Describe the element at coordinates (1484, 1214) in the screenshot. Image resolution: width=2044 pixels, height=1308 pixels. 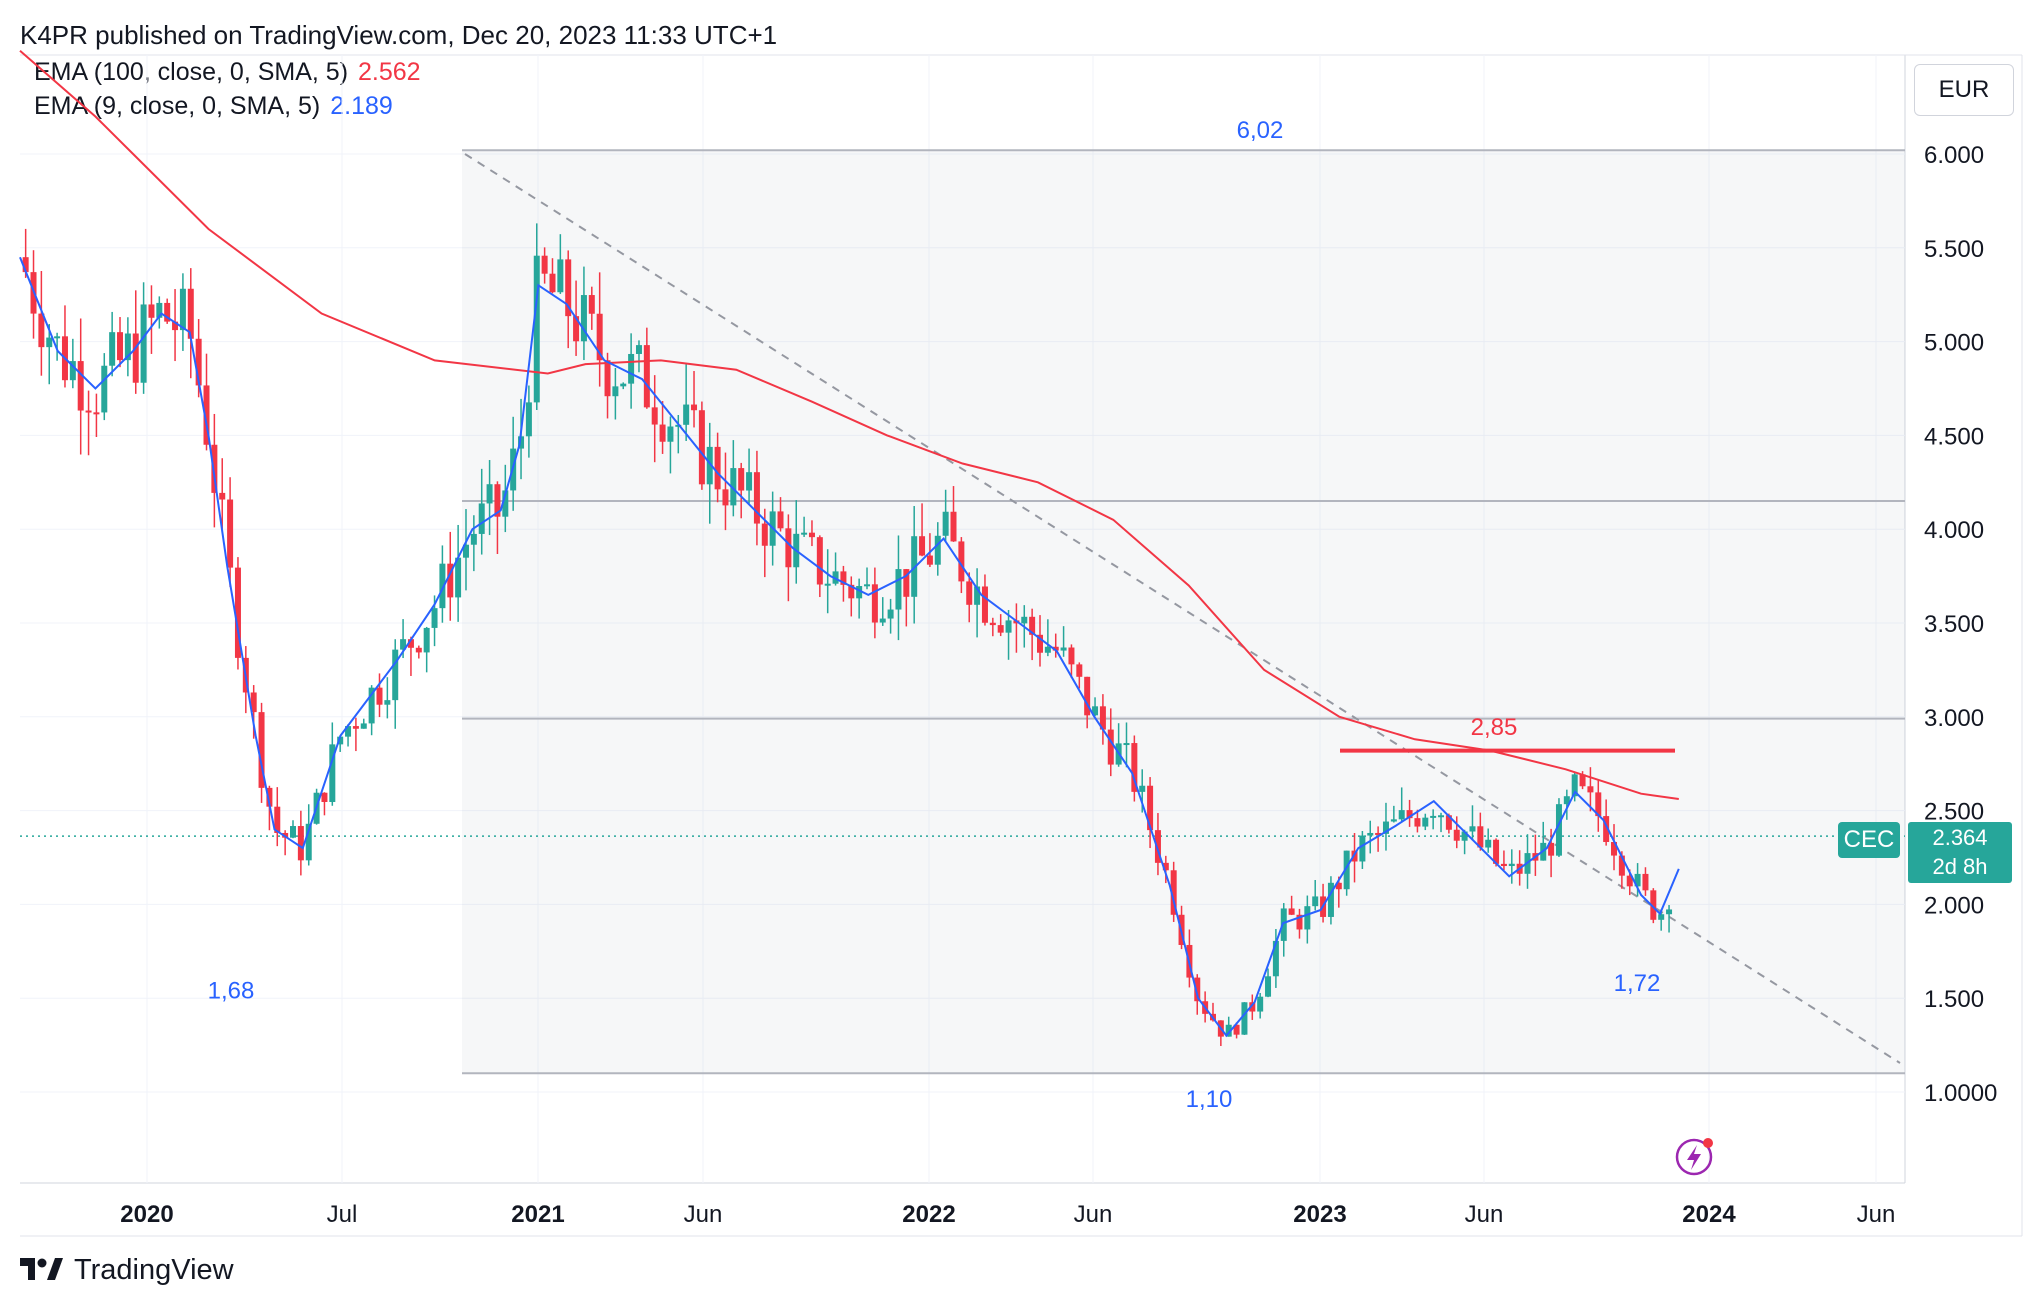
I see `x-tick-label: Jun` at that location.